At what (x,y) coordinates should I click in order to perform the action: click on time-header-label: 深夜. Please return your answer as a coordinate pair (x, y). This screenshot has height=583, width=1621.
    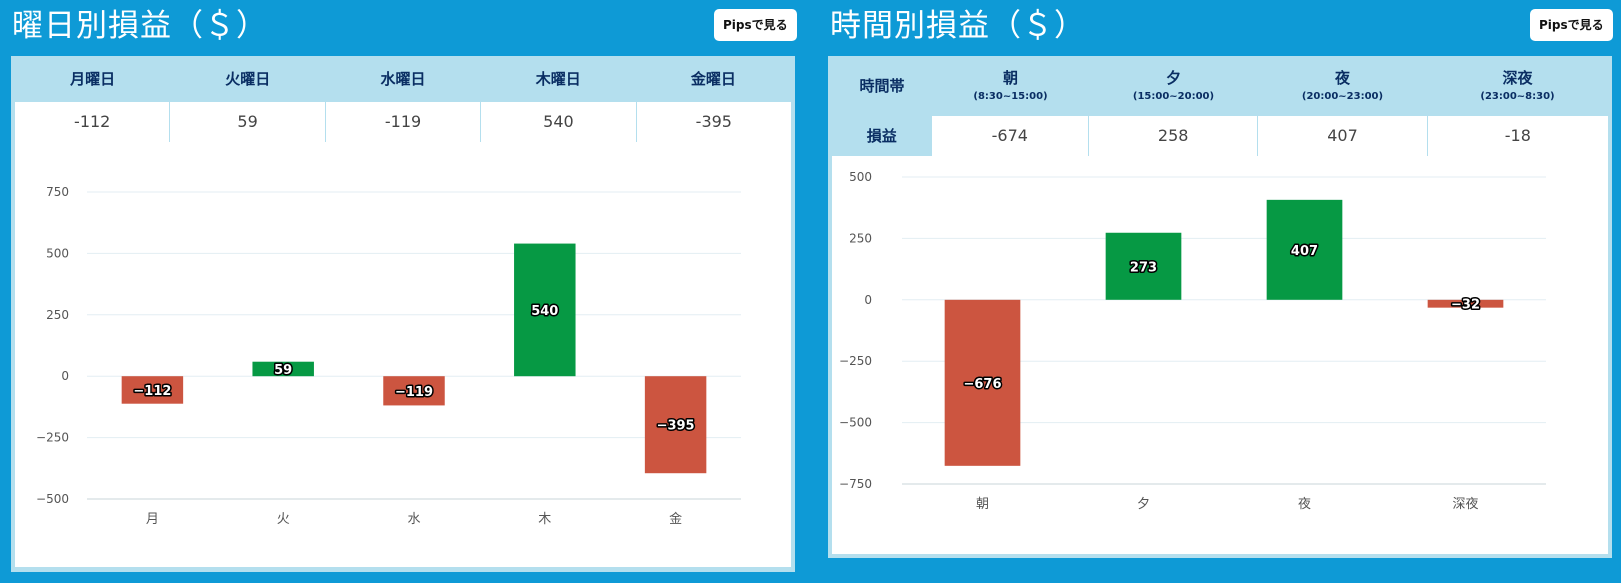
    Looking at the image, I should click on (1517, 78).